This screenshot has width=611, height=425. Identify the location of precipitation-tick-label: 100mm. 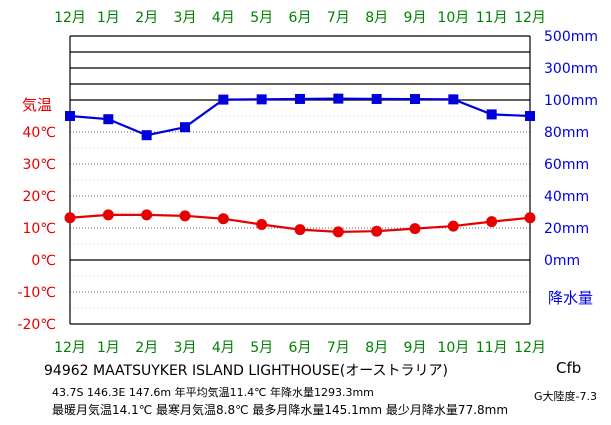
(571, 101).